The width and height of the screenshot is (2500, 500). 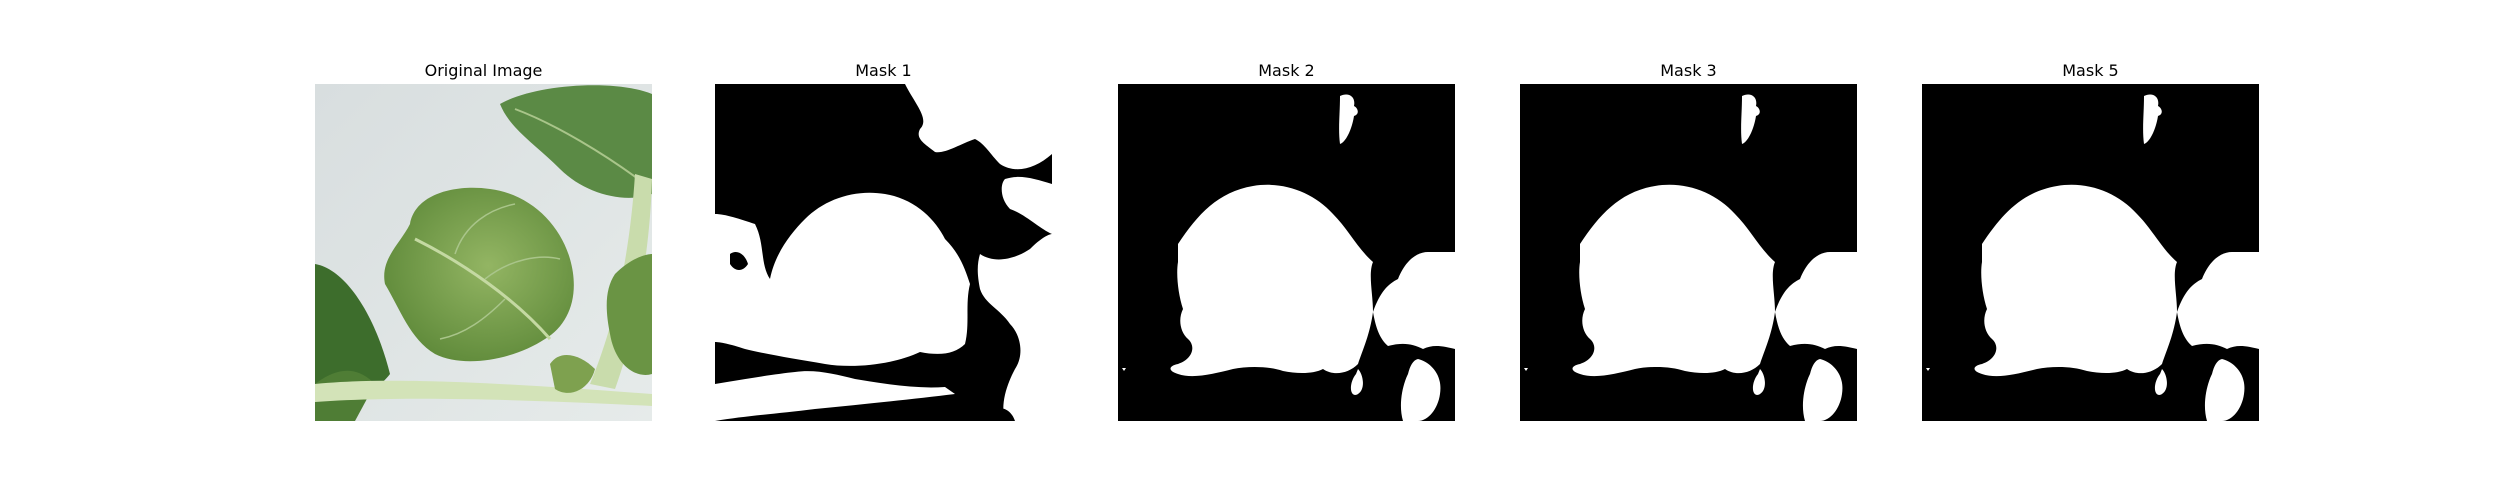 What do you see at coordinates (2090, 70) in the screenshot?
I see `panel-title: Mask 5` at bounding box center [2090, 70].